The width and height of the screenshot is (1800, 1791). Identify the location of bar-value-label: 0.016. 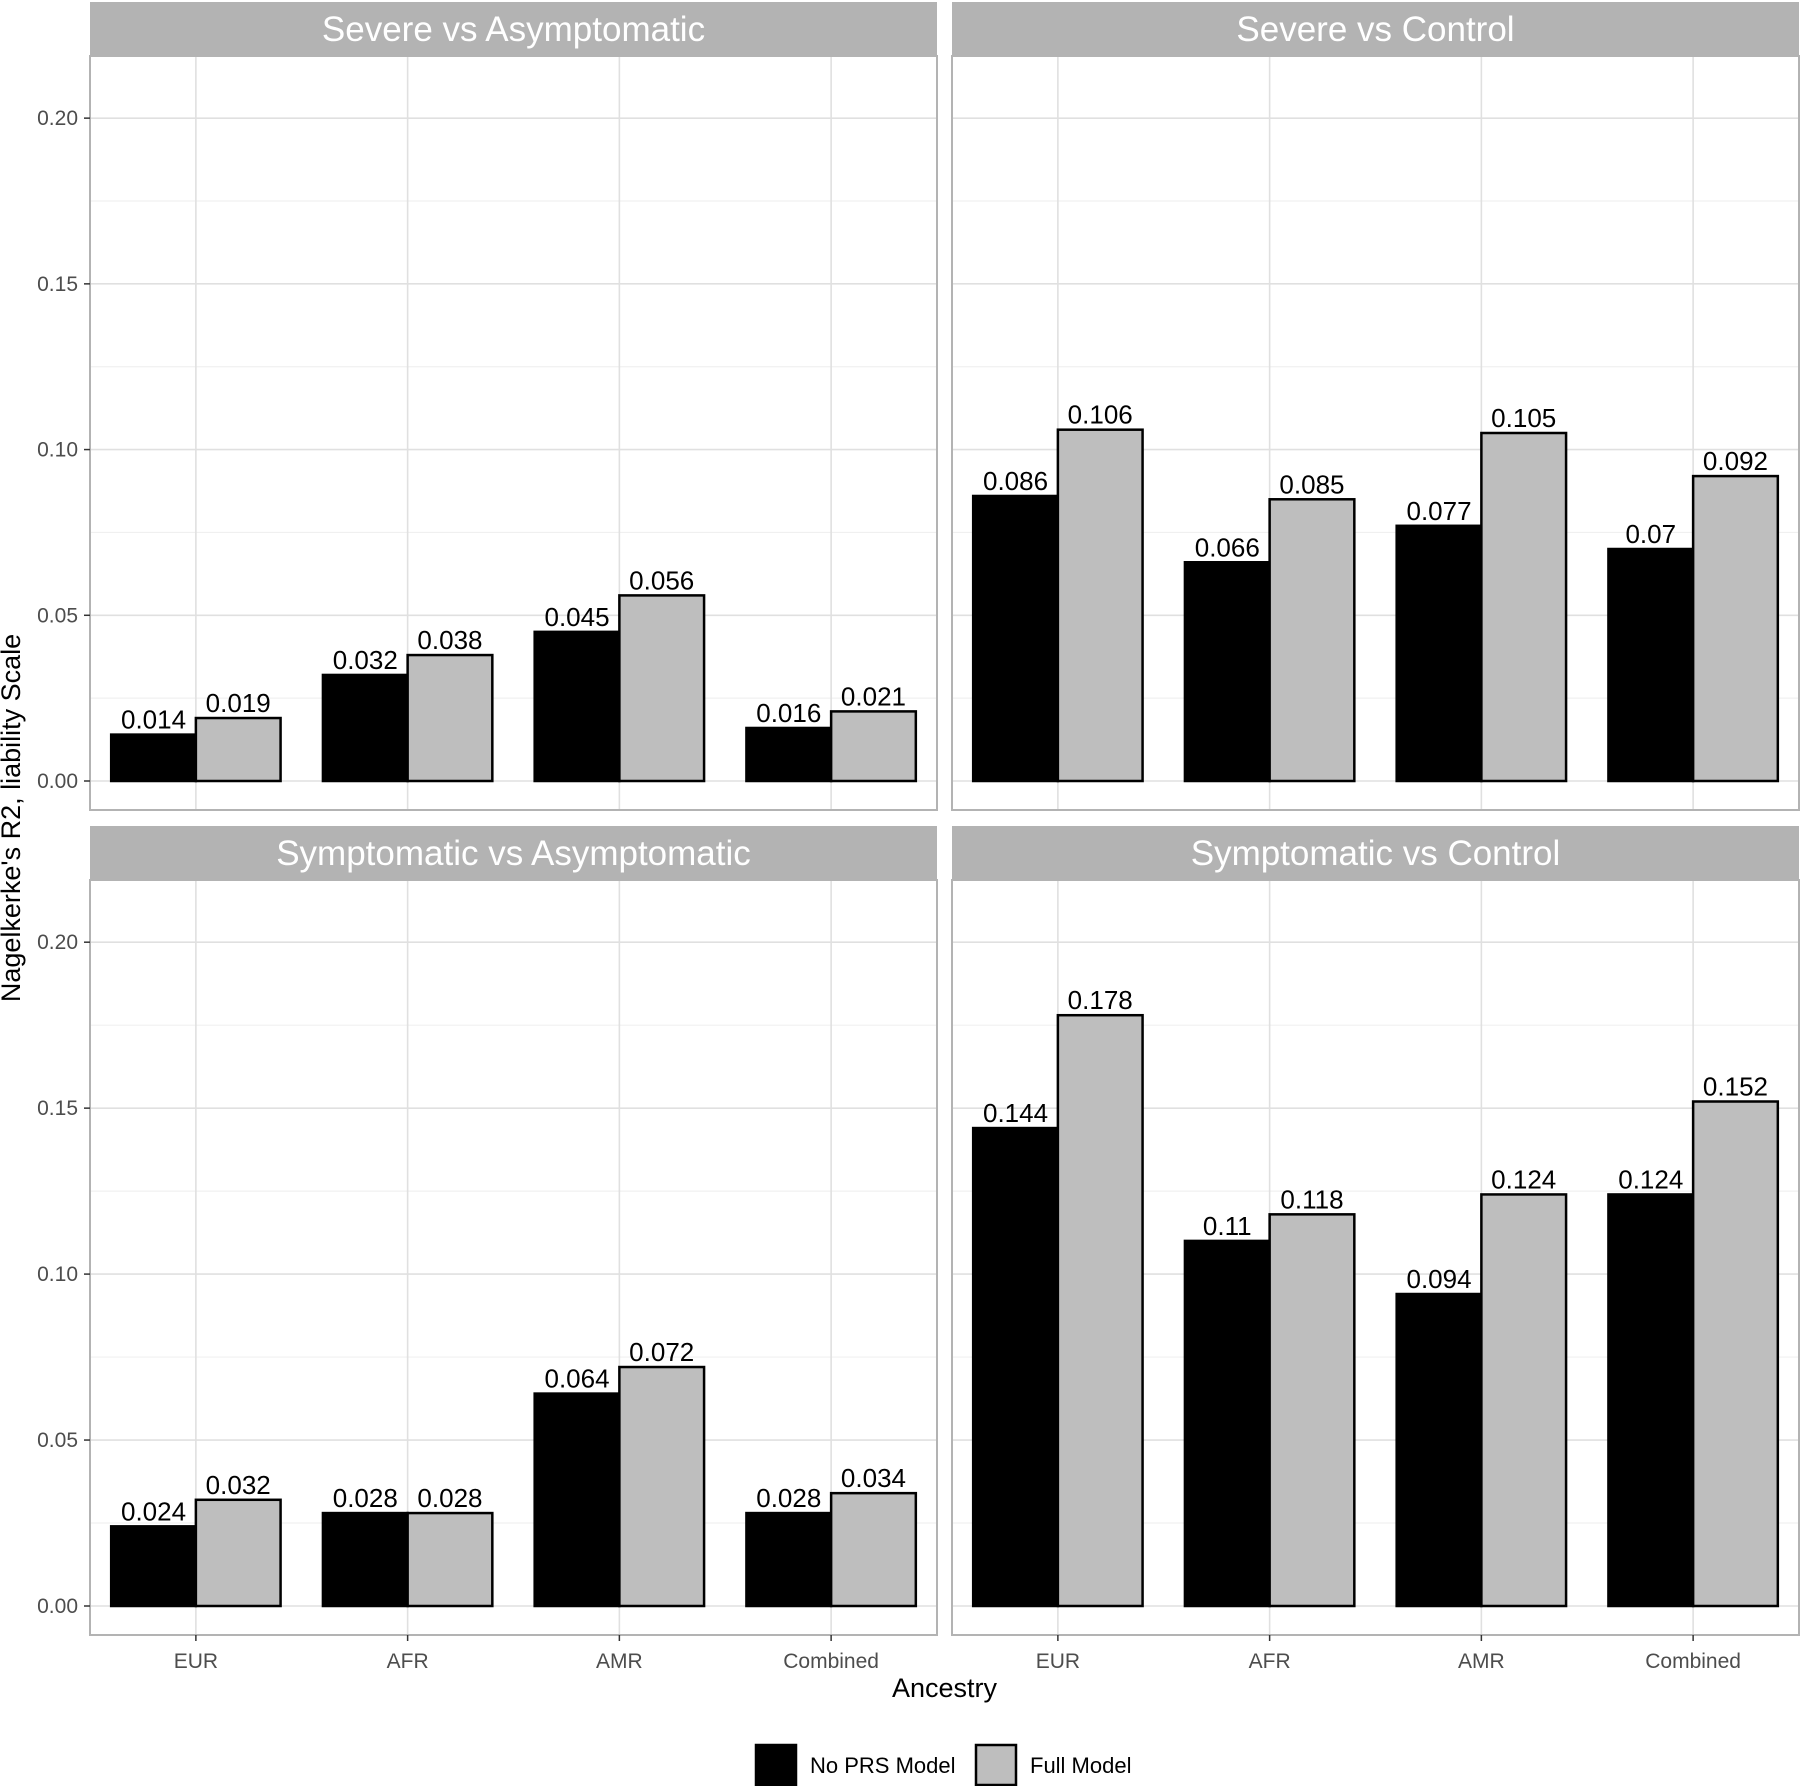
(788, 713).